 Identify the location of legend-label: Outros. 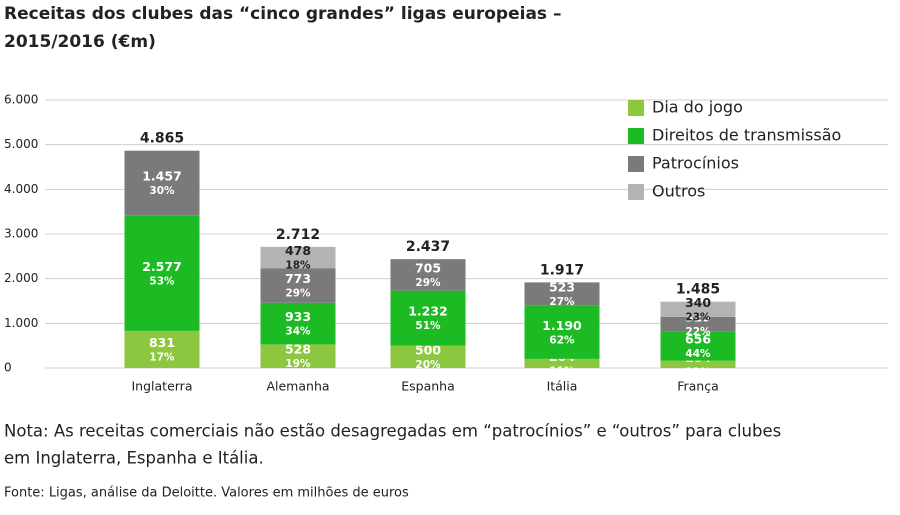
(678, 191).